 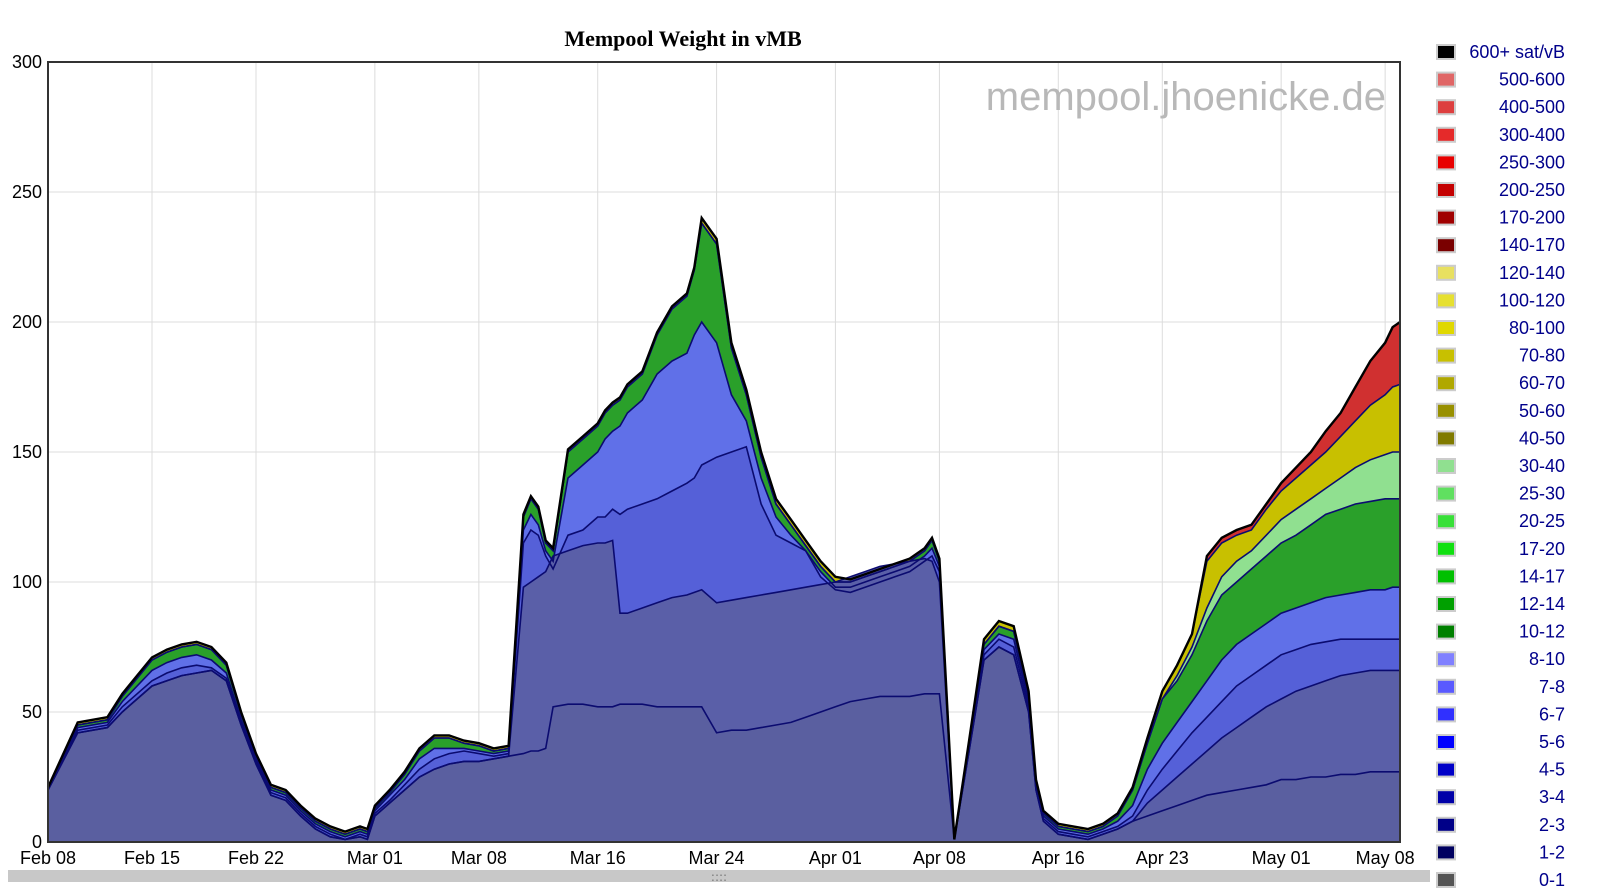 What do you see at coordinates (27, 582) in the screenshot?
I see `y-tick-label: 100` at bounding box center [27, 582].